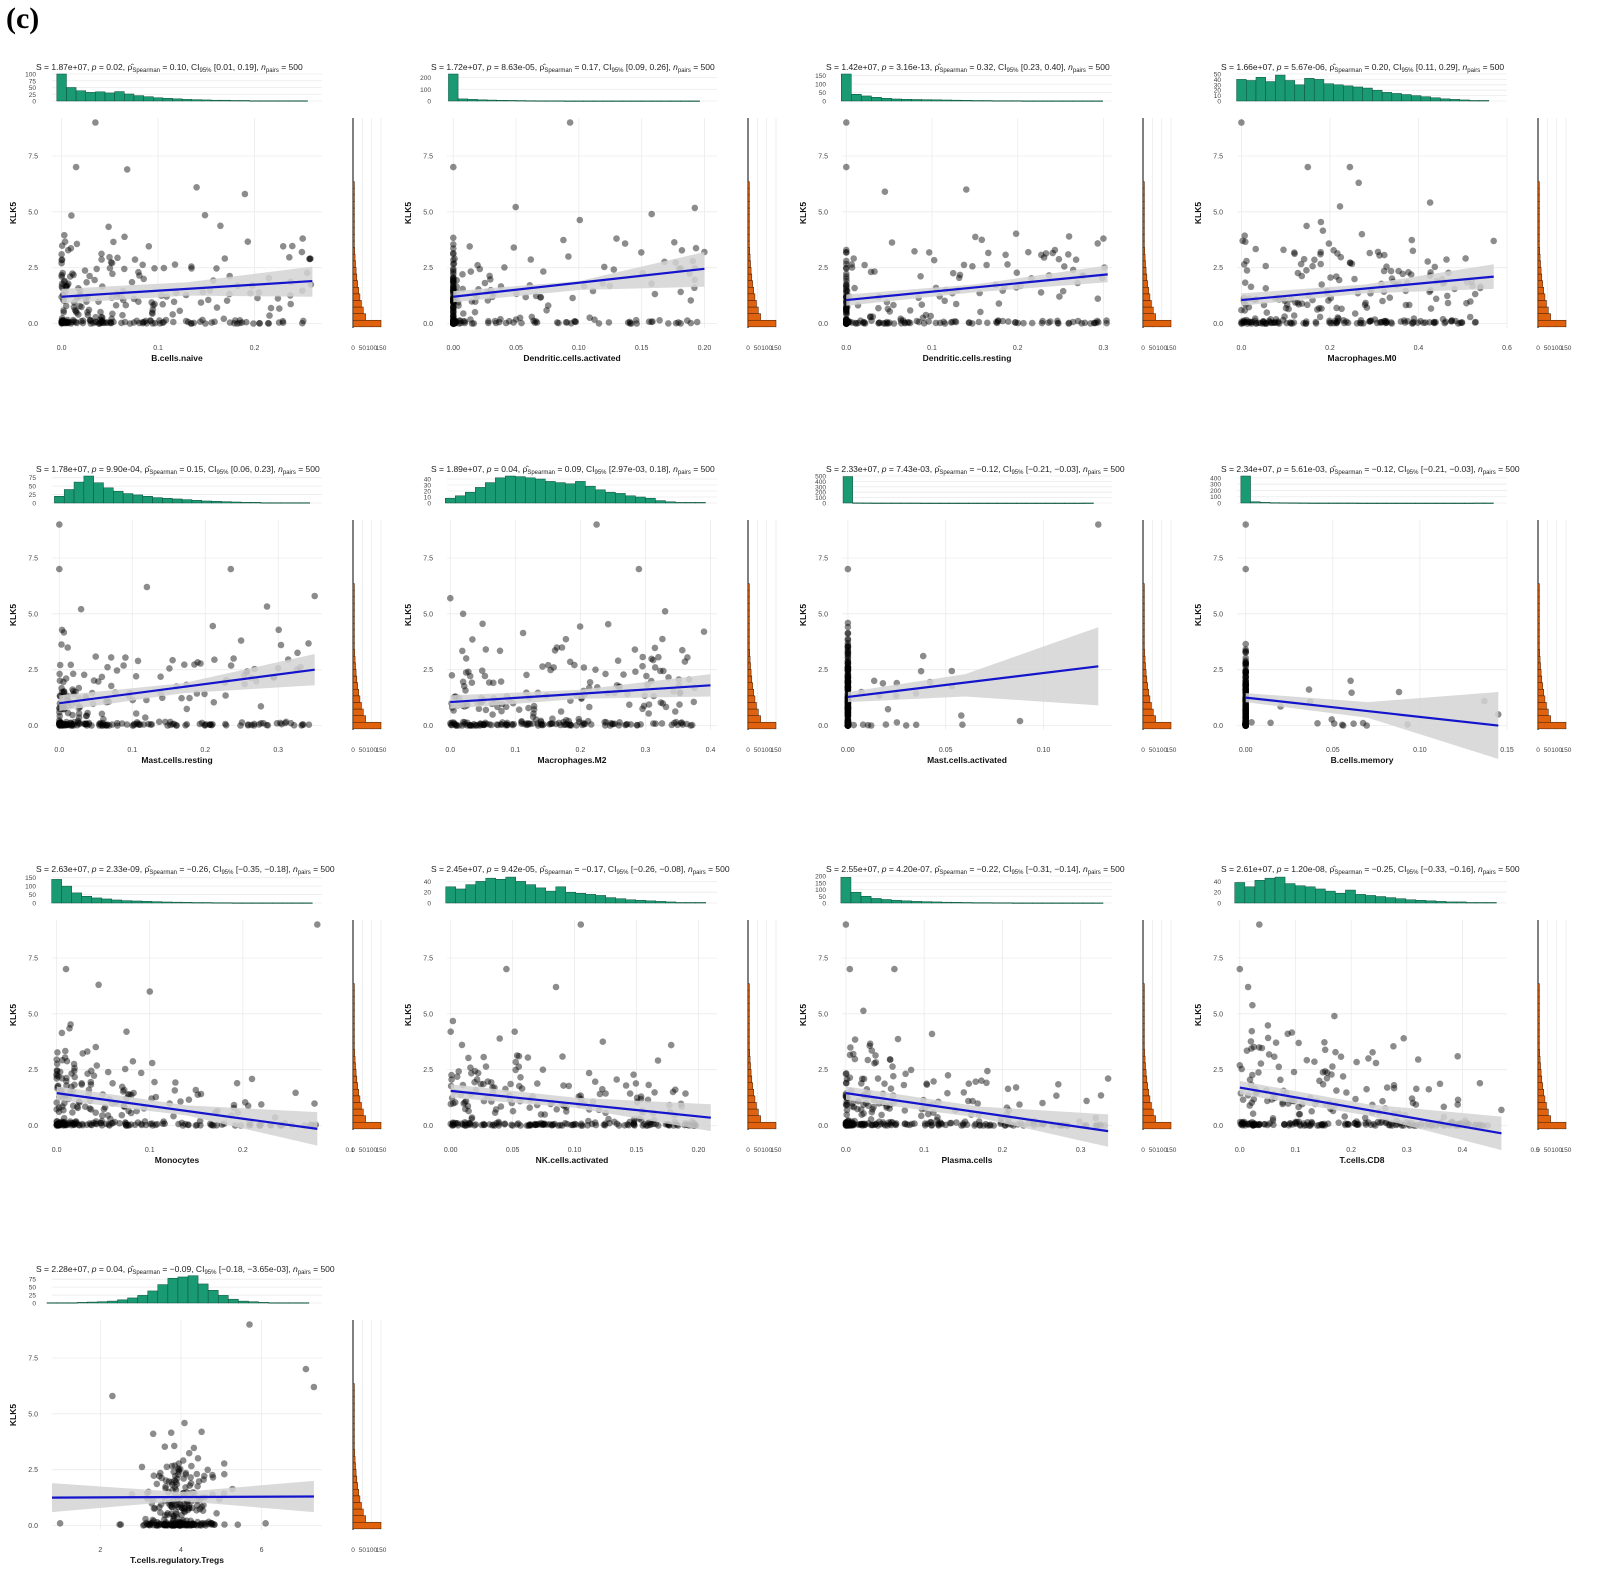 The height and width of the screenshot is (1585, 1599). I want to click on x-tick-label: 0.3, so click(1407, 1150).